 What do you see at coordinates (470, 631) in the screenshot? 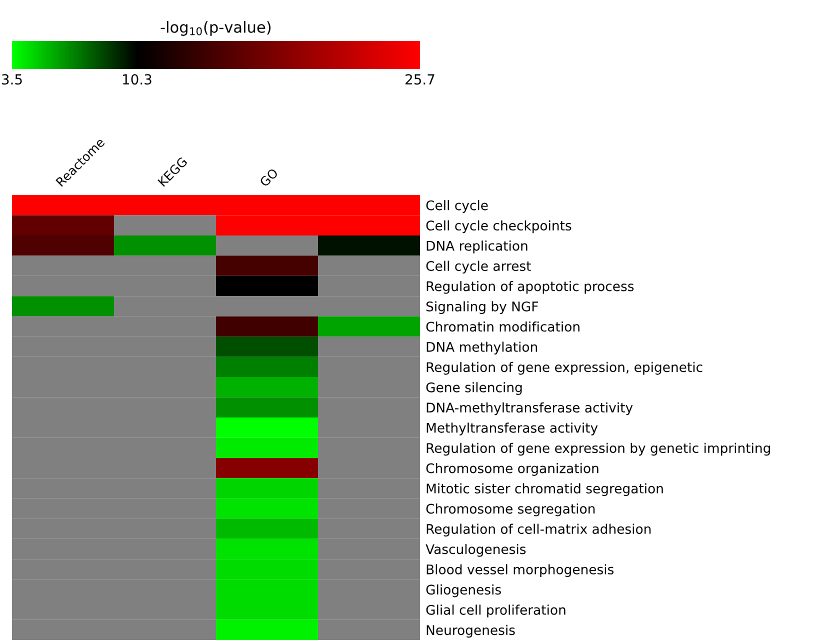
I see `y-tick-label: Neurogenesis` at bounding box center [470, 631].